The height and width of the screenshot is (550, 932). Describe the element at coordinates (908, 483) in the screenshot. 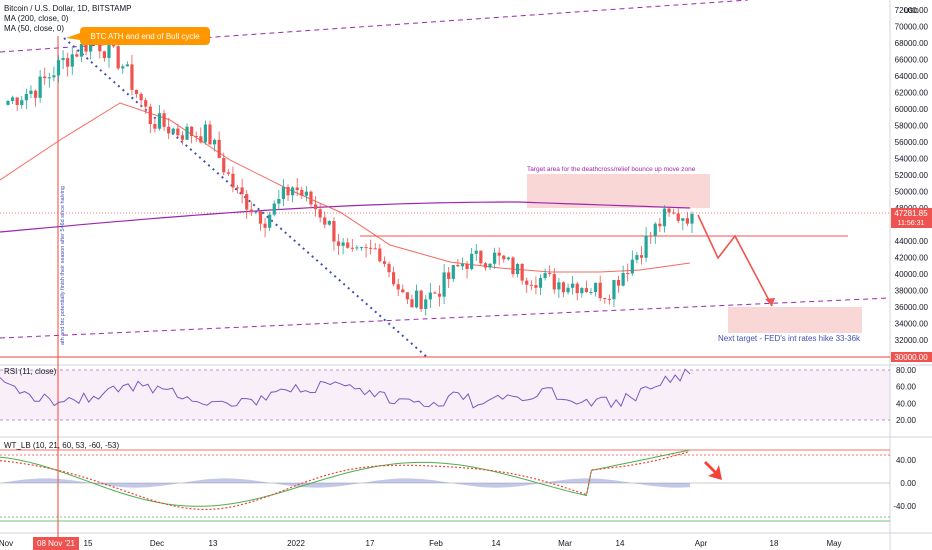

I see `wt-tick-label: 0.00` at that location.